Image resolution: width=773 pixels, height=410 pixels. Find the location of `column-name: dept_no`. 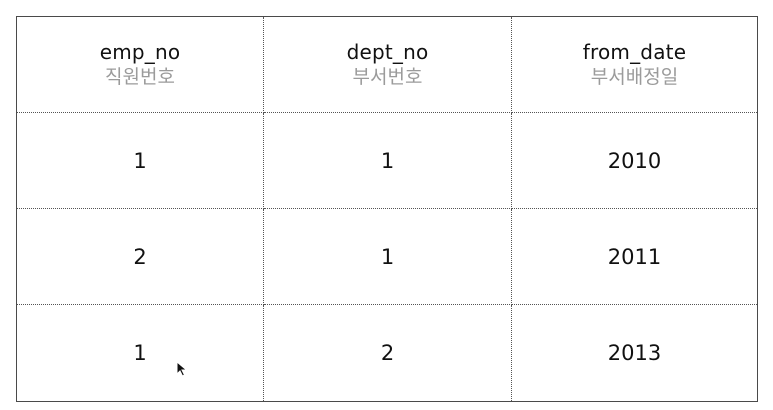

column-name: dept_no is located at coordinates (387, 52).